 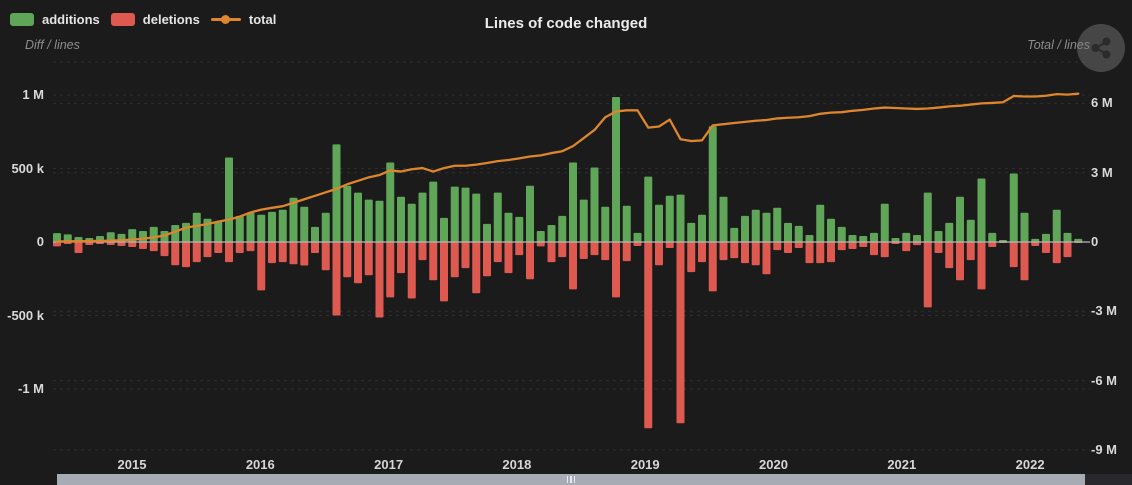 I want to click on right-axis-tick: -9 M, so click(x=1104, y=449).